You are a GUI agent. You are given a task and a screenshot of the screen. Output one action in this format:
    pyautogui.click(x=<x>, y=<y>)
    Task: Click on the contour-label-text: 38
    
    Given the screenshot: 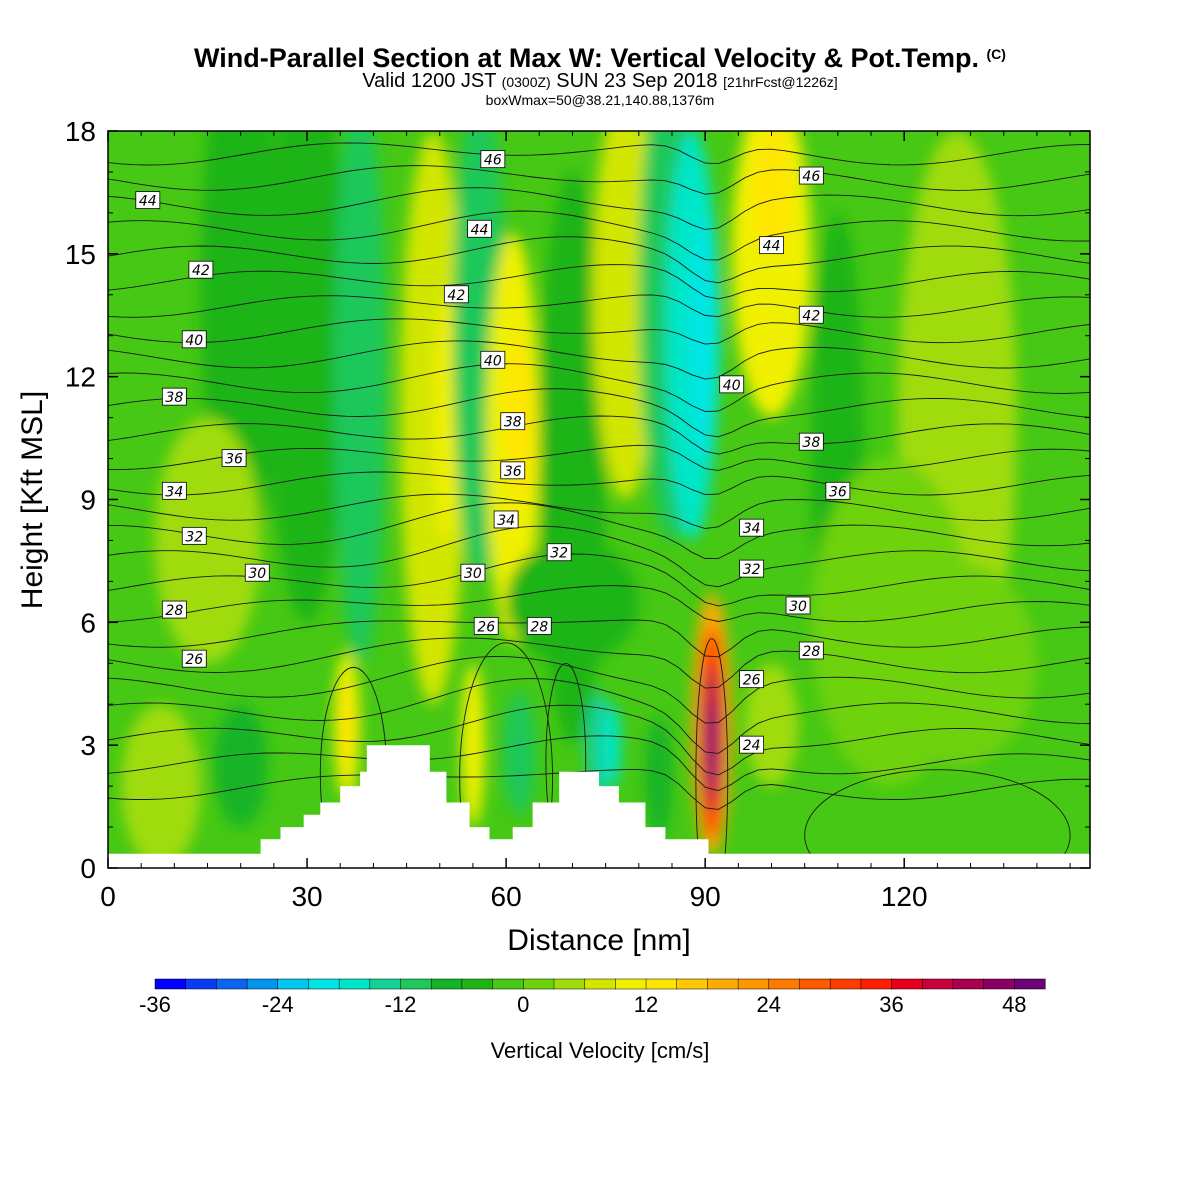 What is the action you would take?
    pyautogui.click(x=174, y=398)
    